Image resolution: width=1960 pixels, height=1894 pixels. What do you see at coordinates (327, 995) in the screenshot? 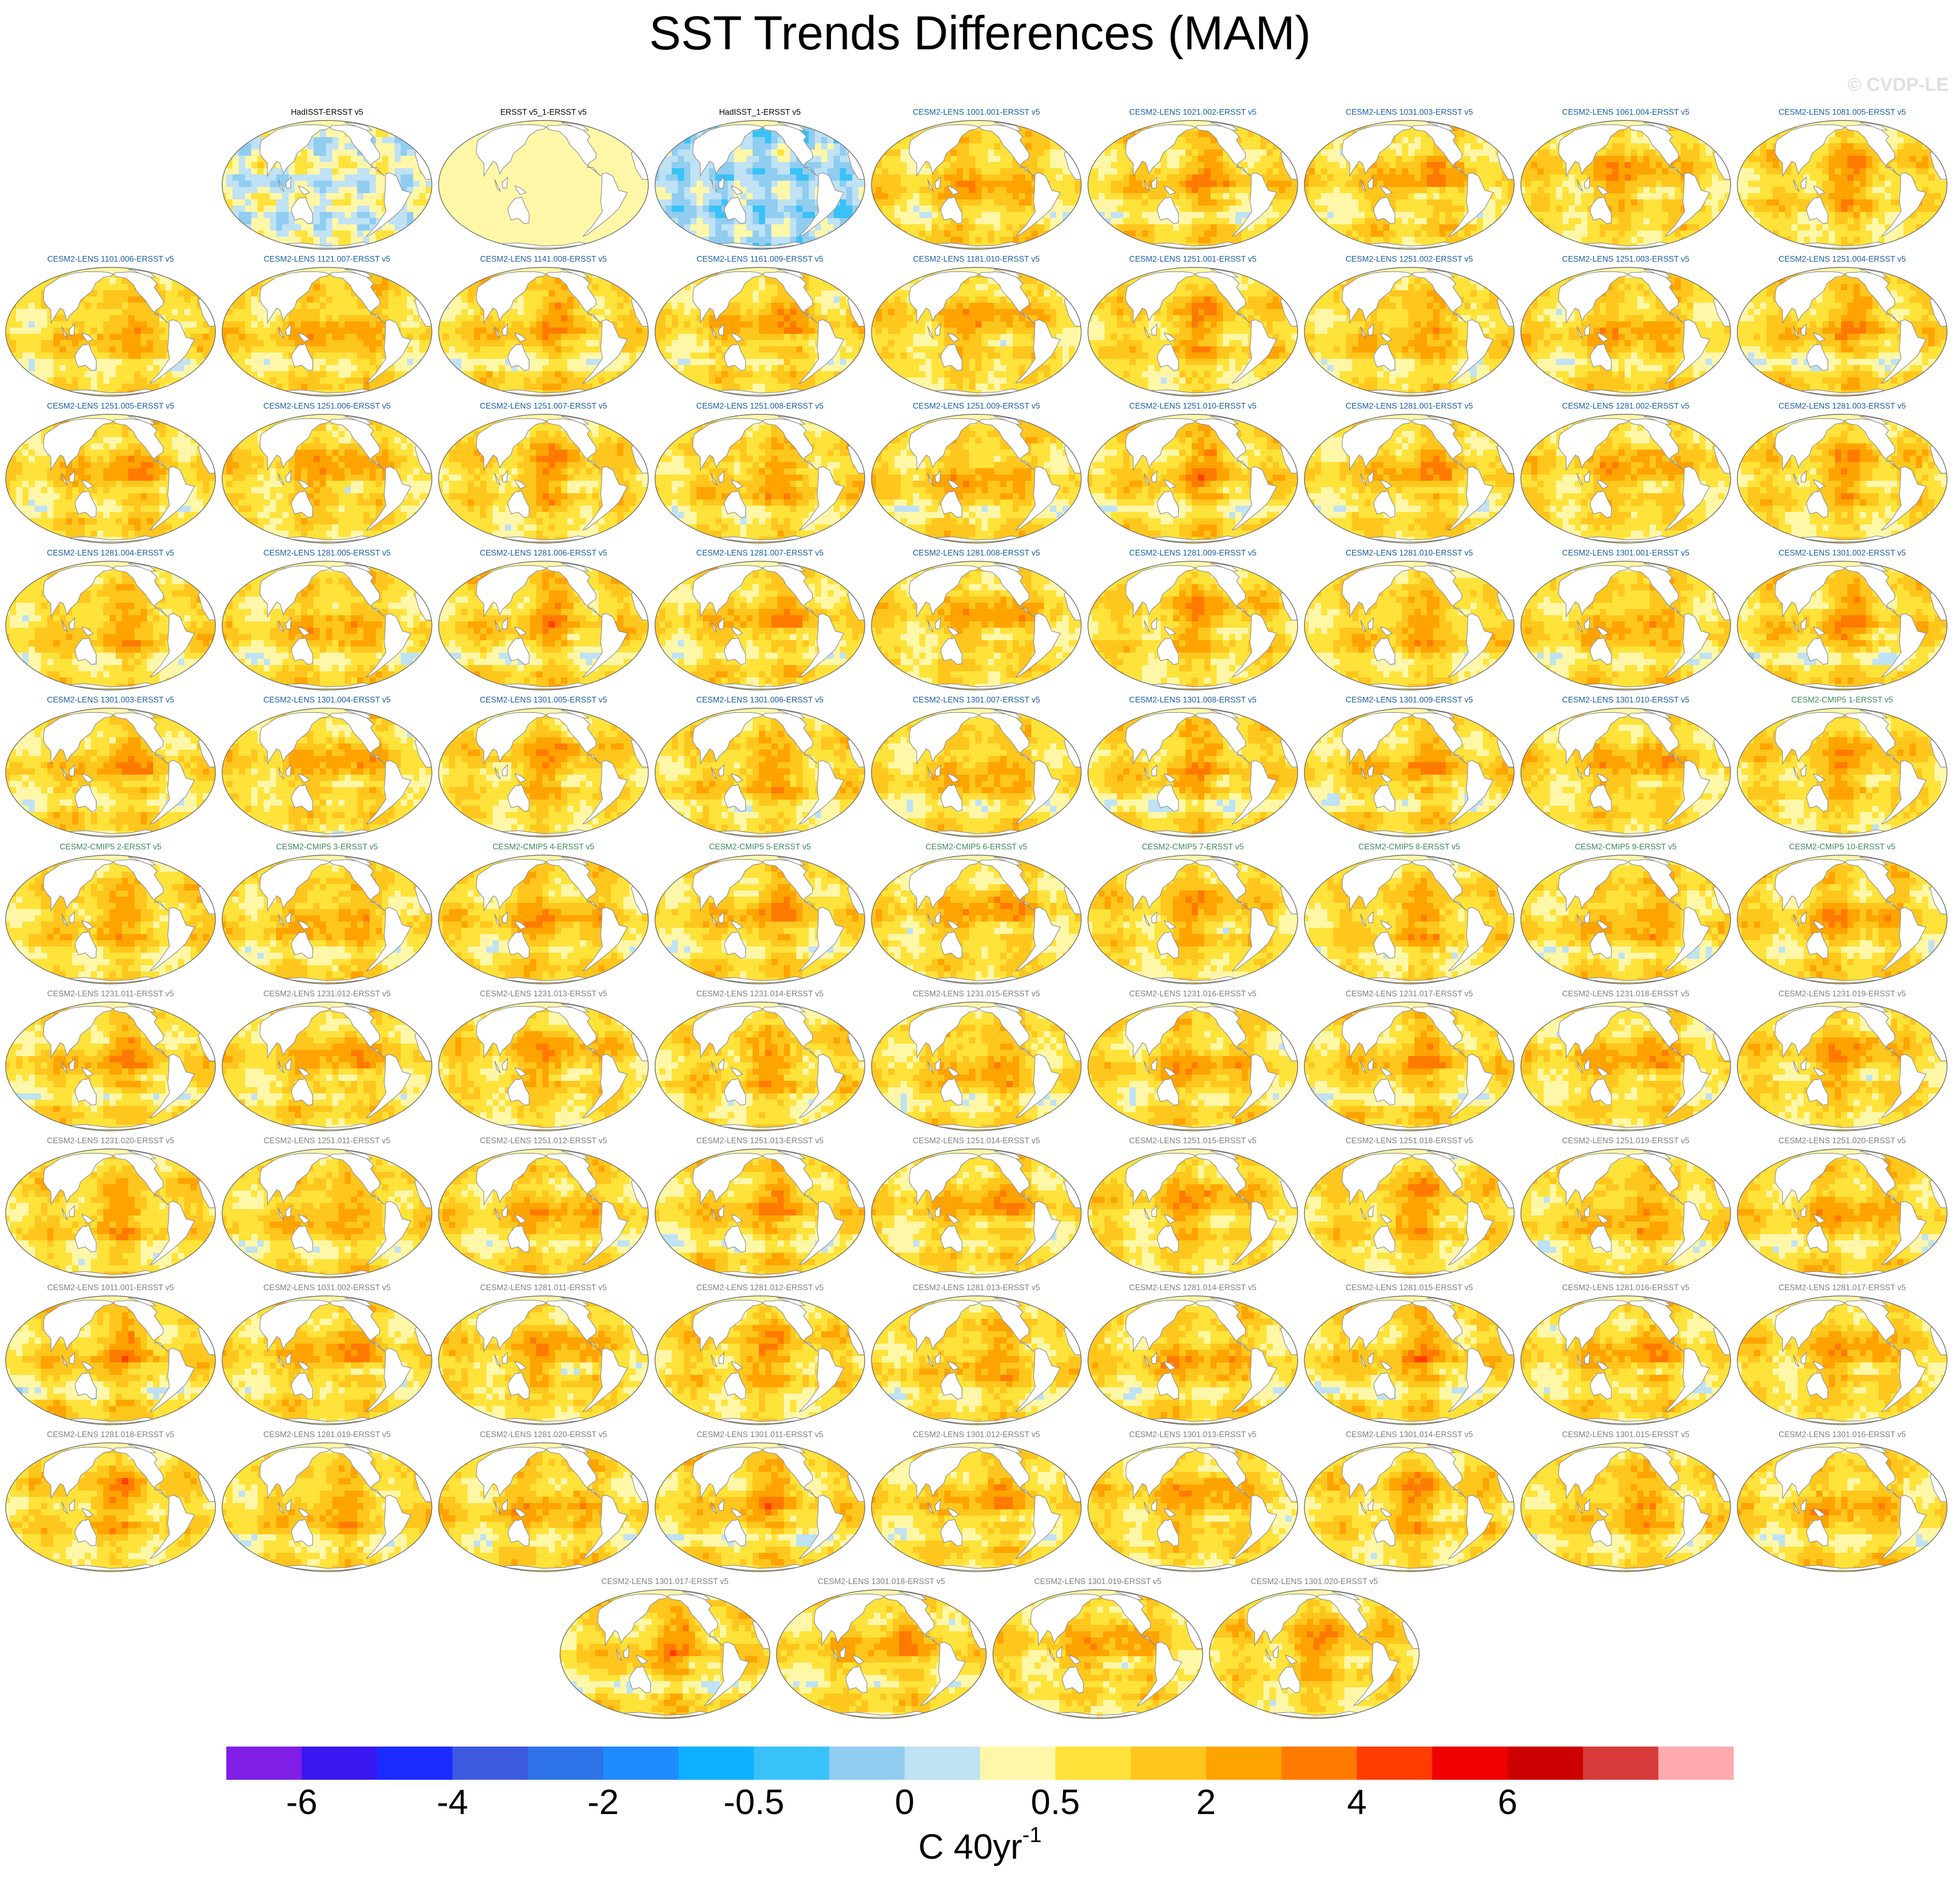
I see `map-panel-title: CESM2-LENS 1231.012-ERSST v5` at bounding box center [327, 995].